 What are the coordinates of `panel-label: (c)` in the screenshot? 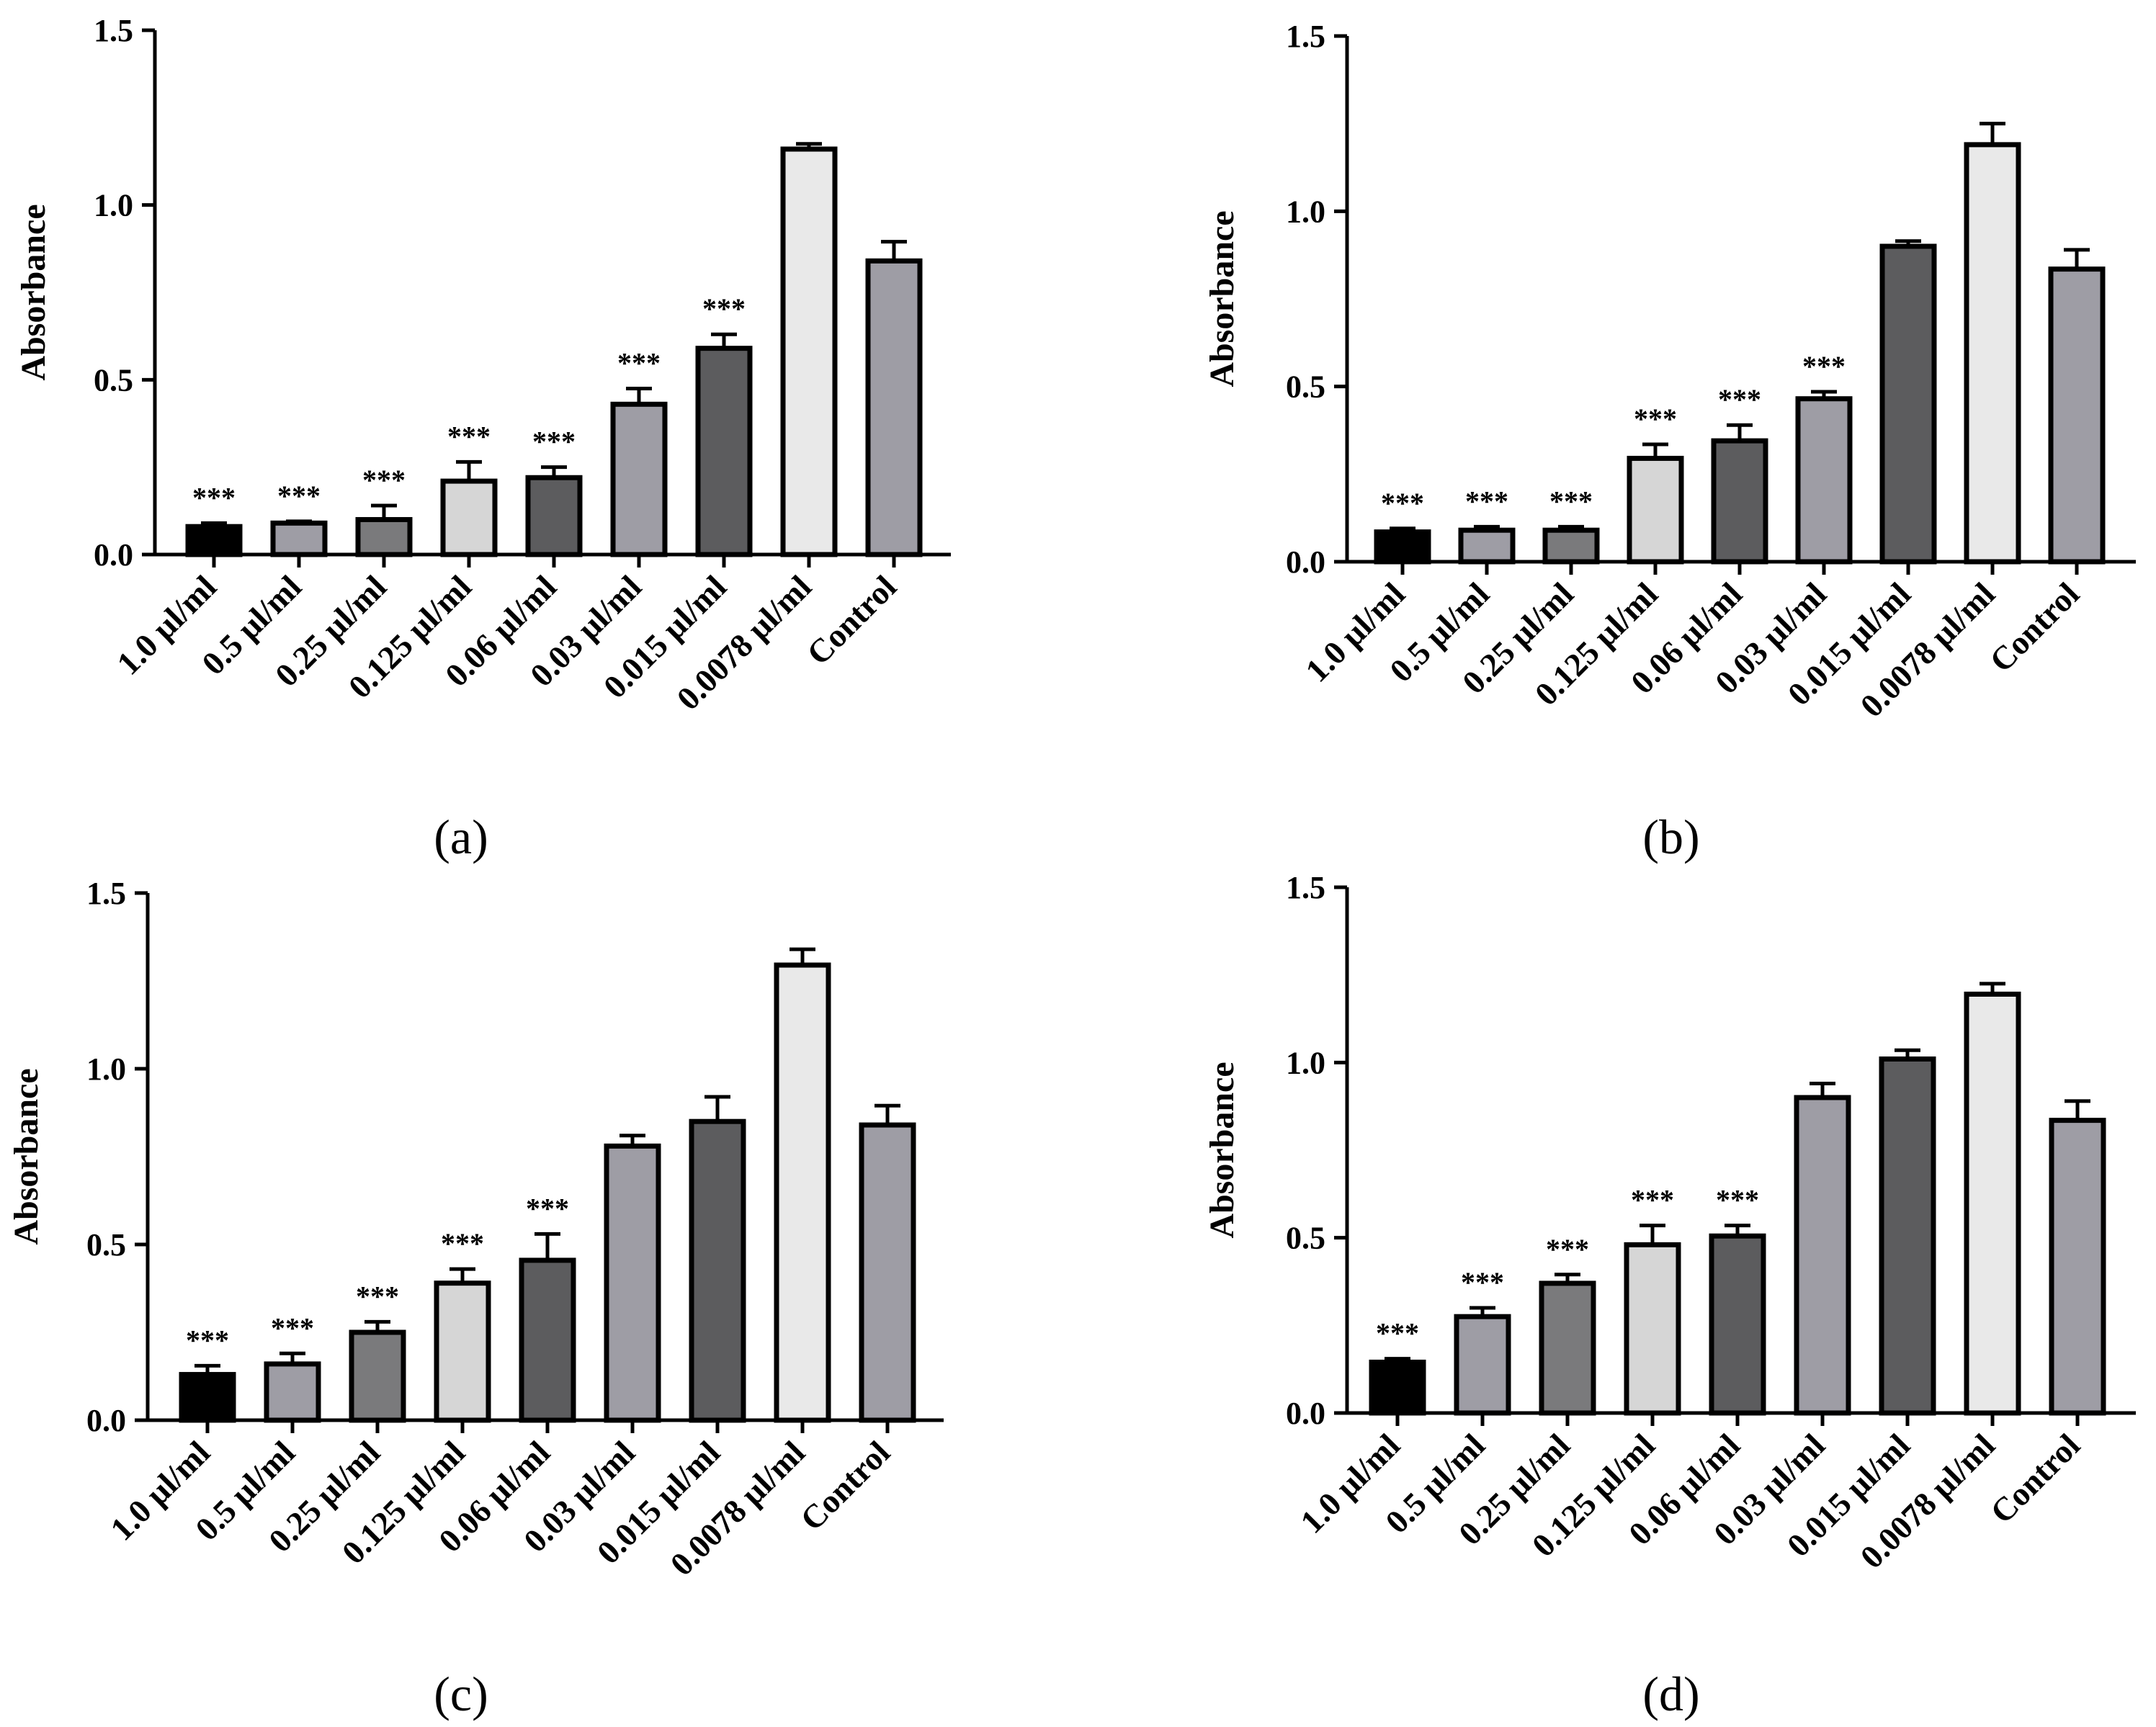 It's located at (461, 1694).